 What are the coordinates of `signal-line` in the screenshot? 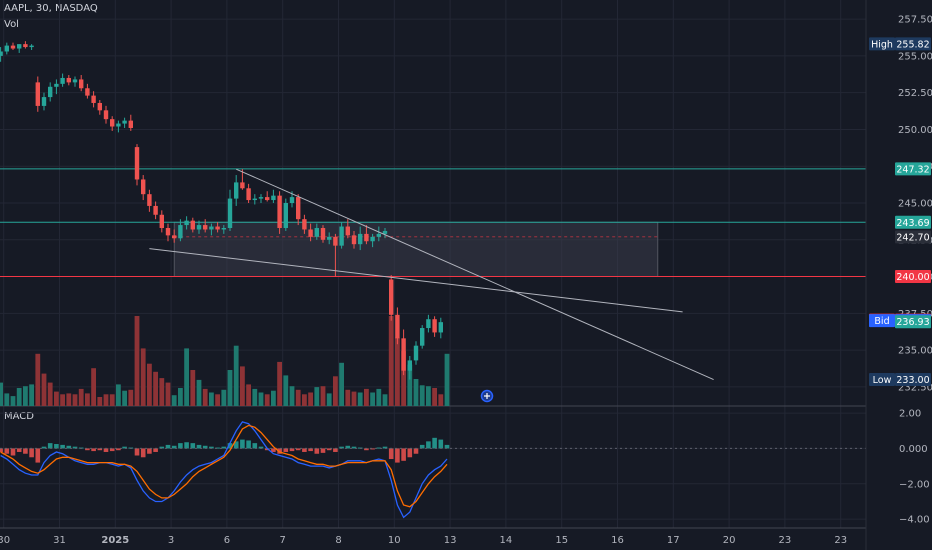 It's located at (224, 466).